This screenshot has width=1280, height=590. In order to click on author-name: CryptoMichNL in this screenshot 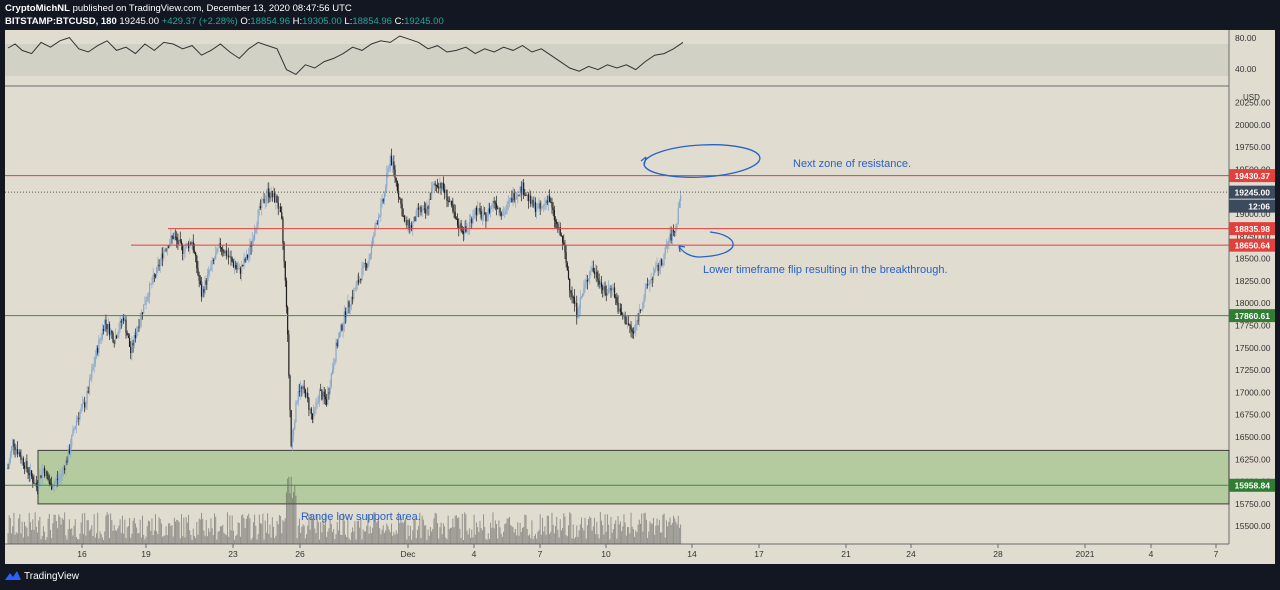, I will do `click(37, 8)`.